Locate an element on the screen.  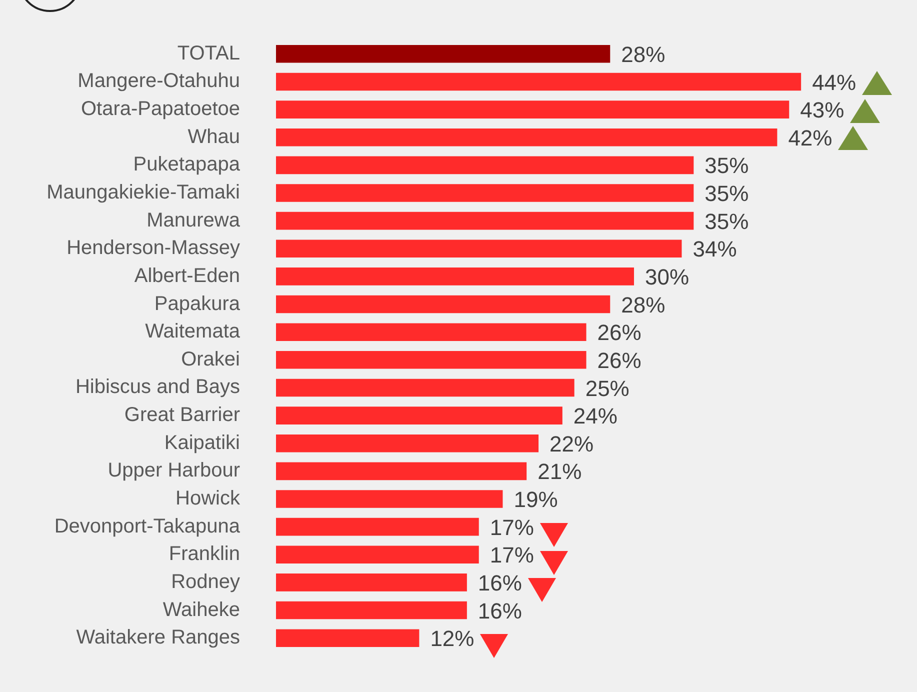
y-tick-label: TOTAL is located at coordinates (208, 53).